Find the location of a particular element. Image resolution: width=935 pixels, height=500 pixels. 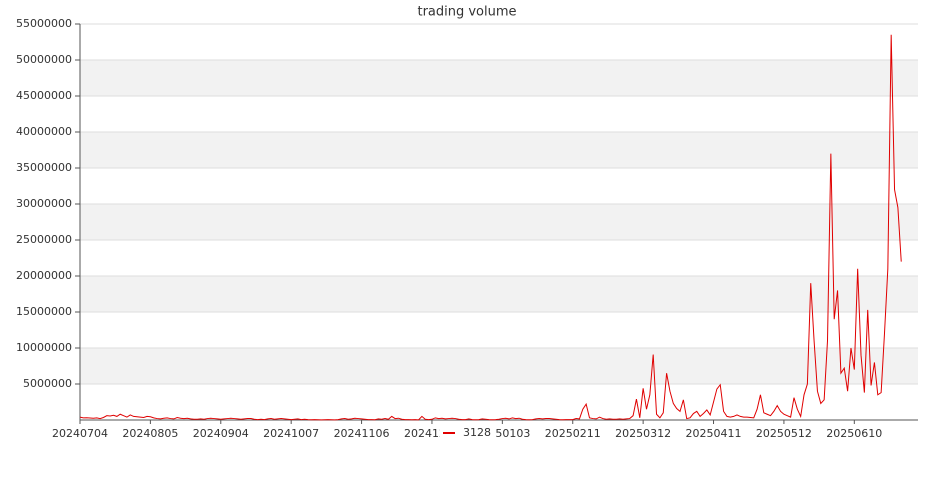

legend-box is located at coordinates (468, 433).